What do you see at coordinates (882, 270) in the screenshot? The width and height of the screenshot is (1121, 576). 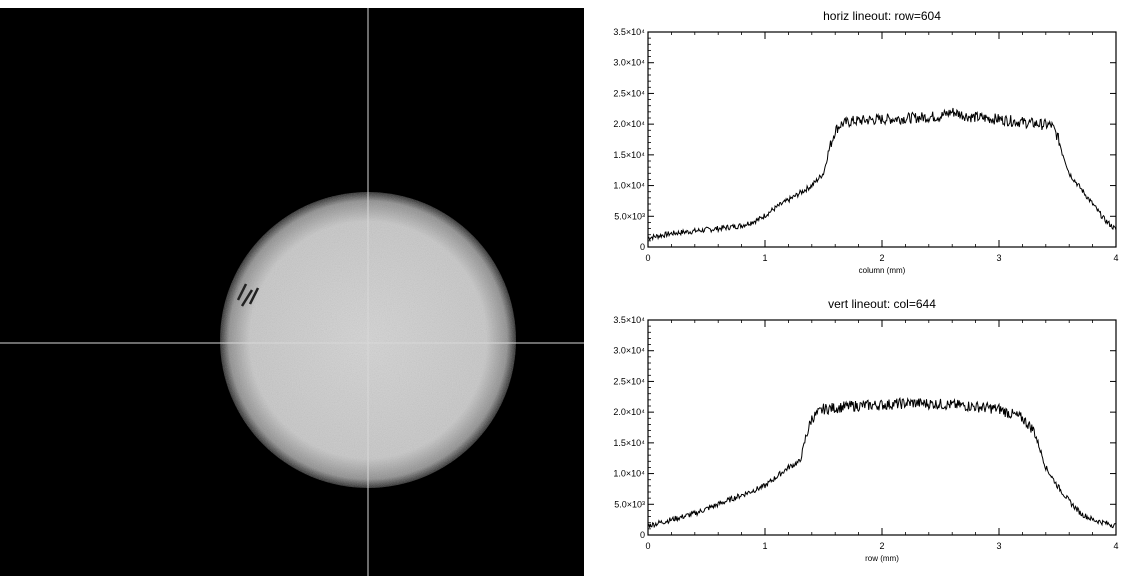 I see `x-axis-label: column (mm)` at bounding box center [882, 270].